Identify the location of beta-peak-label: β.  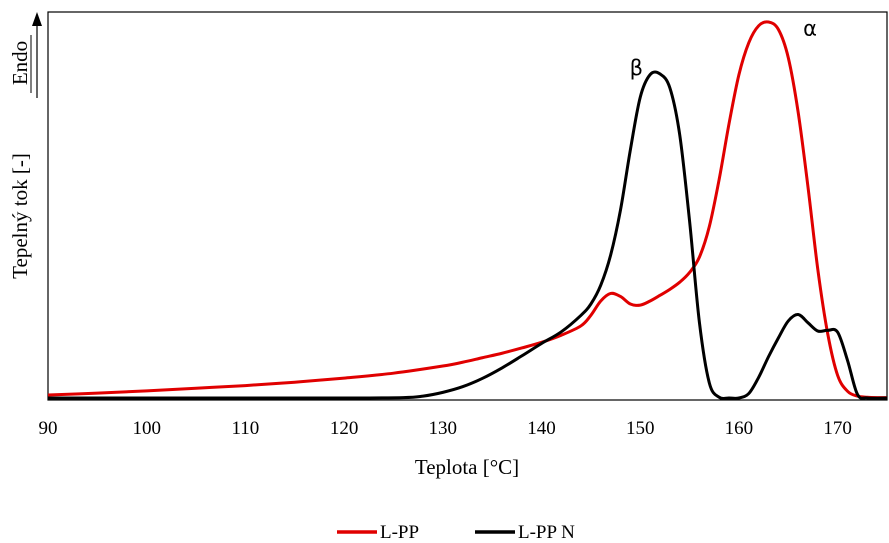
(636, 68).